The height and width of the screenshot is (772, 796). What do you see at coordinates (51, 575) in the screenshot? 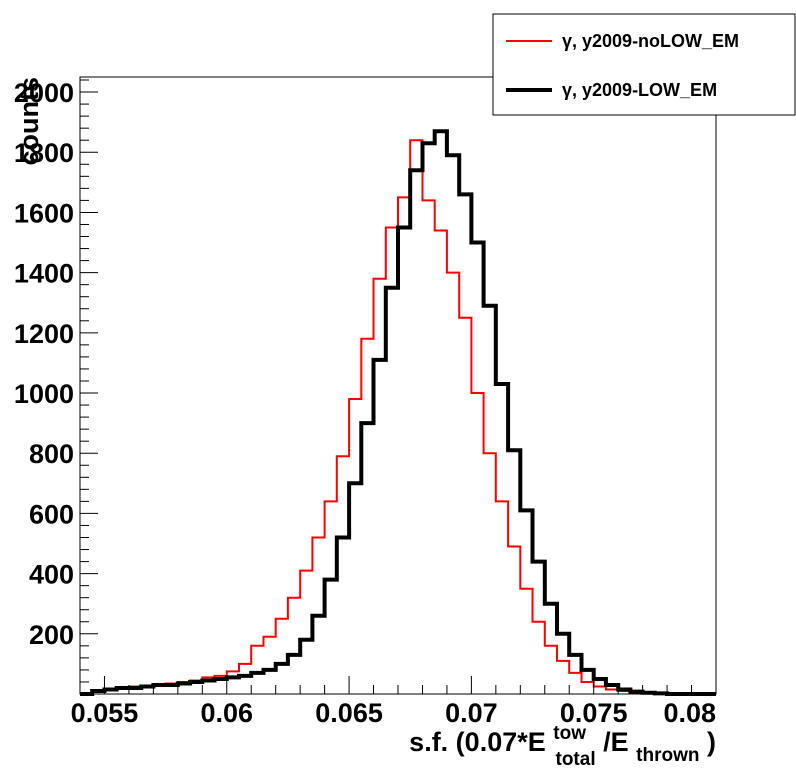
I see `y-tick-label: 400` at bounding box center [51, 575].